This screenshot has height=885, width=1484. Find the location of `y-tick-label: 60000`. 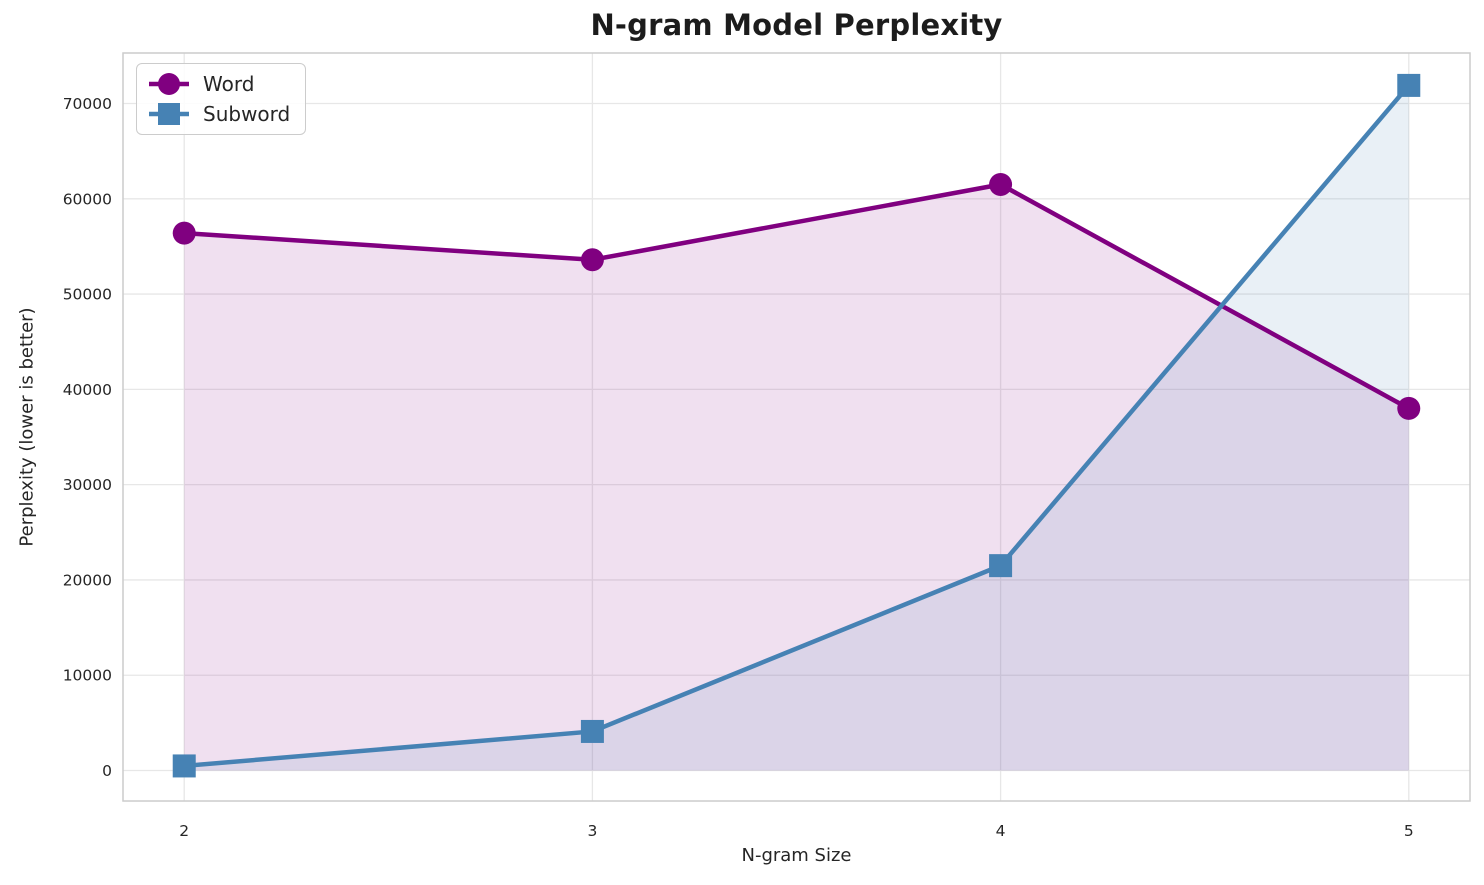

y-tick-label: 60000 is located at coordinates (87, 199).